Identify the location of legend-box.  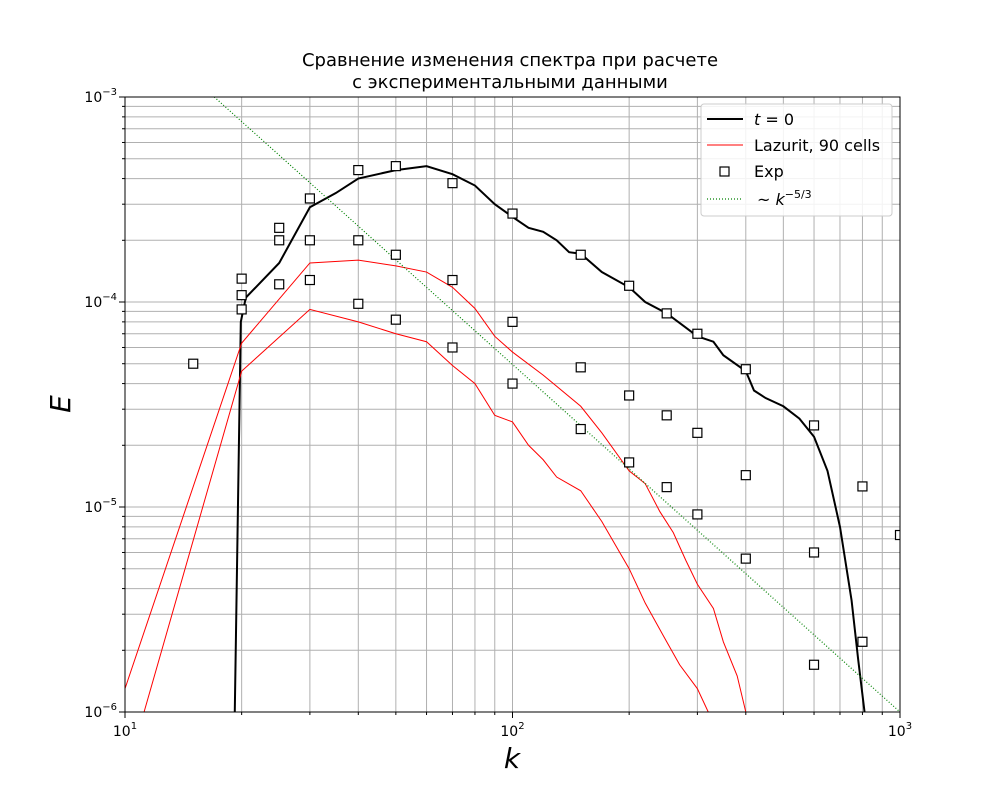
(796, 160).